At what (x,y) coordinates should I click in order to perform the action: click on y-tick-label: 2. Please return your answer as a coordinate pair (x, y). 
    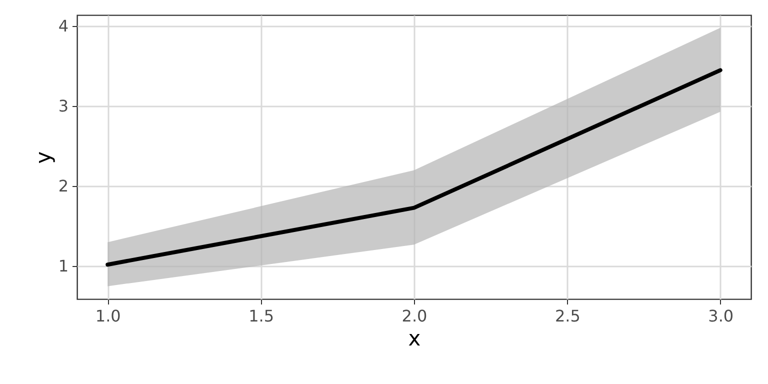
    Looking at the image, I should click on (63, 186).